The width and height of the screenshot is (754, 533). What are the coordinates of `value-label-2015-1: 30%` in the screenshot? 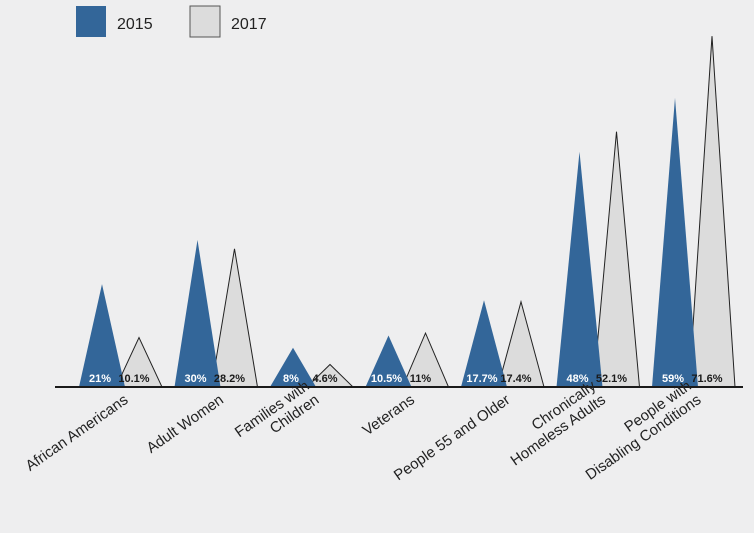 It's located at (195, 379).